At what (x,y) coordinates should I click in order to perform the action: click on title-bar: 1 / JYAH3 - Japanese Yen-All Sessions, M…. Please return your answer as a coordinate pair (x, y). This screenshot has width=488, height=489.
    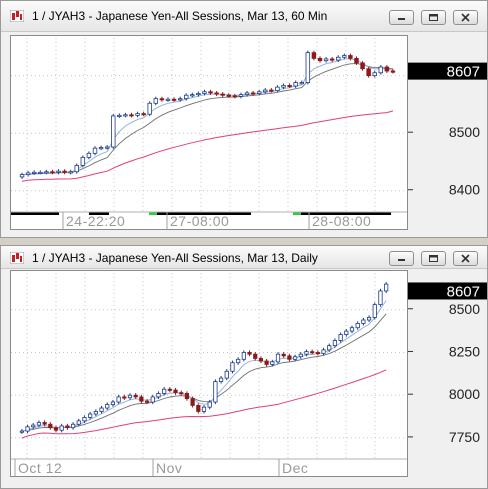
    Looking at the image, I should click on (244, 257).